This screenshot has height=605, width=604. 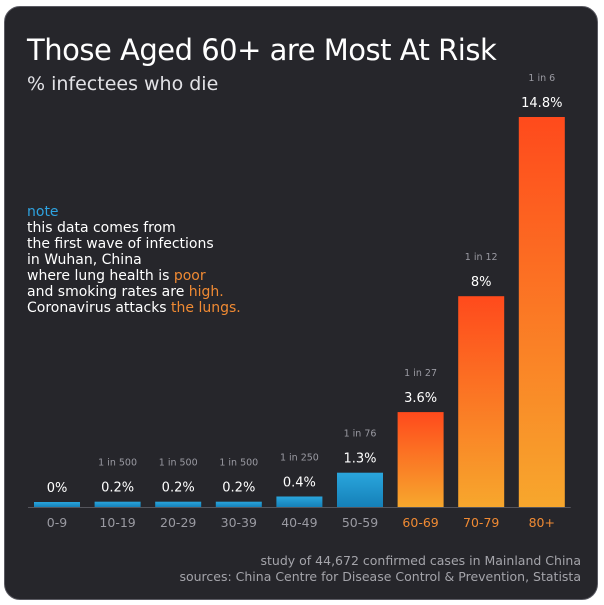 I want to click on tick-label: 20-29, so click(x=178, y=522).